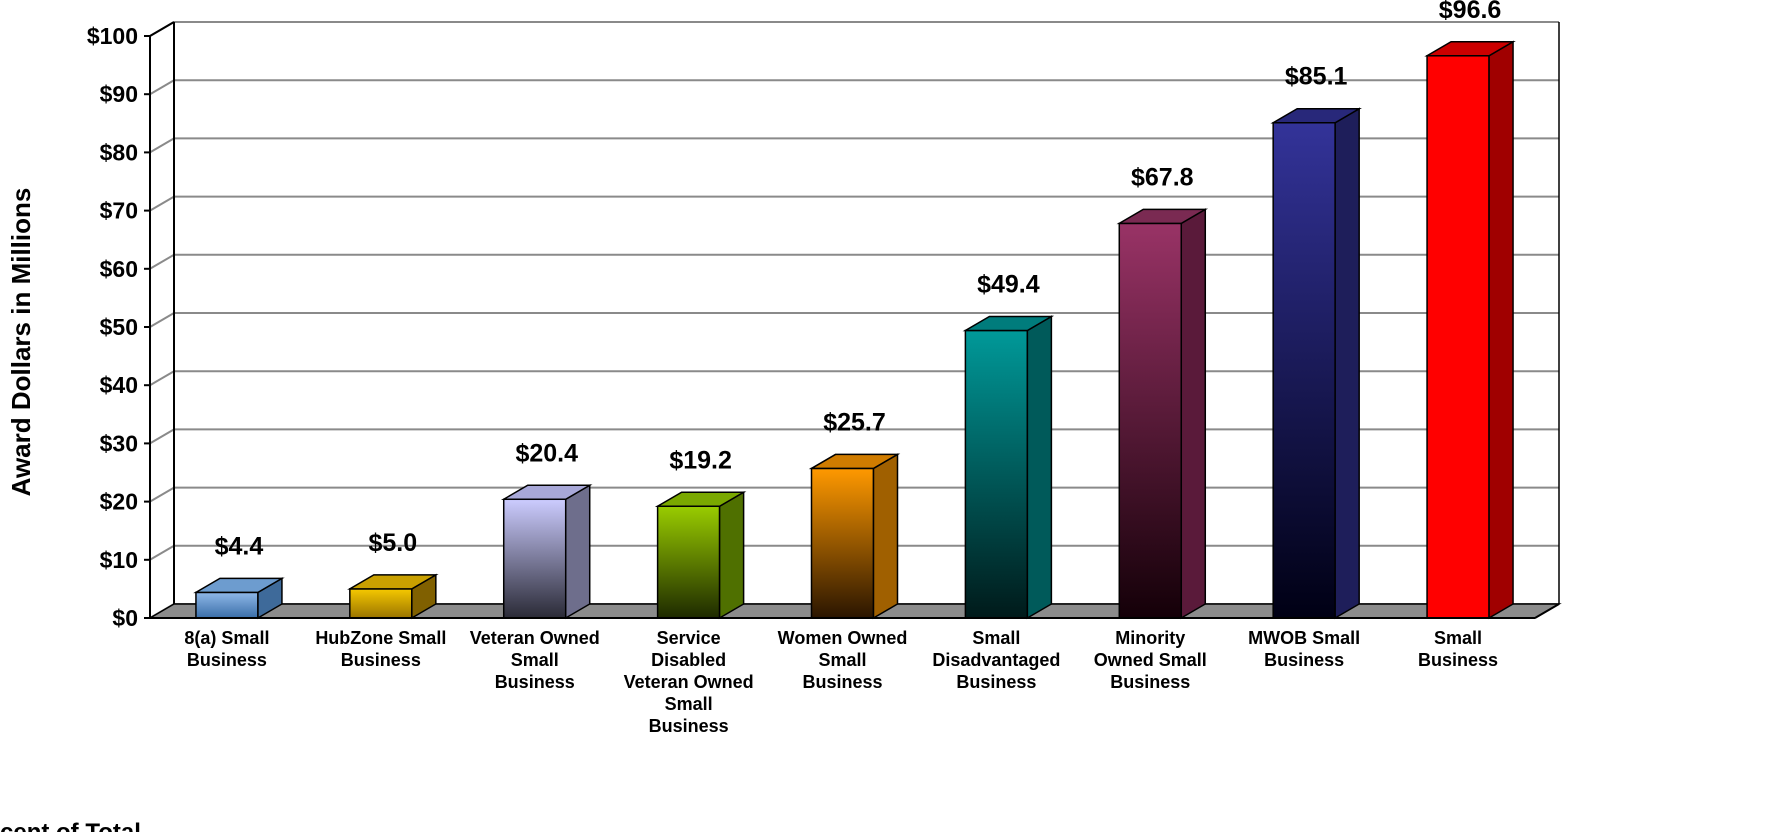 The width and height of the screenshot is (1772, 832). Describe the element at coordinates (700, 460) in the screenshot. I see `data-label: $19.2` at that location.